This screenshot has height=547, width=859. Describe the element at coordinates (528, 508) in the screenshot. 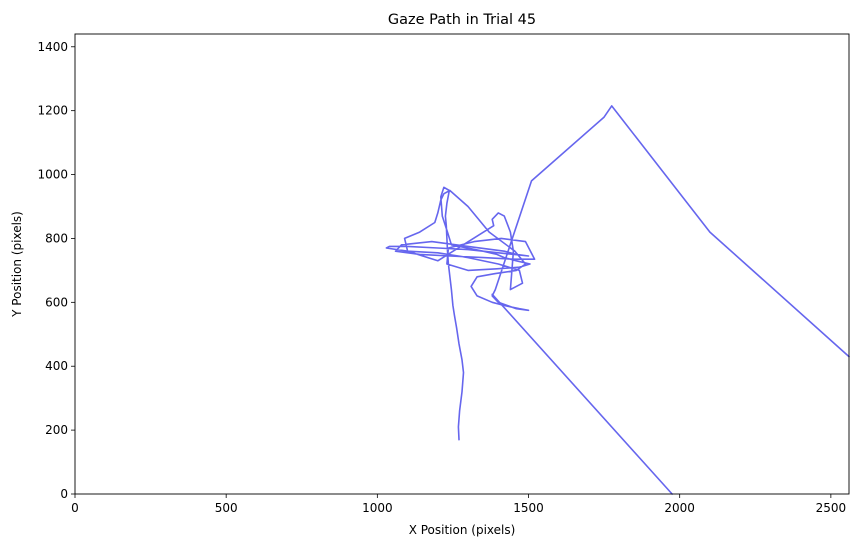

I see `x-tick-label: 1500` at that location.